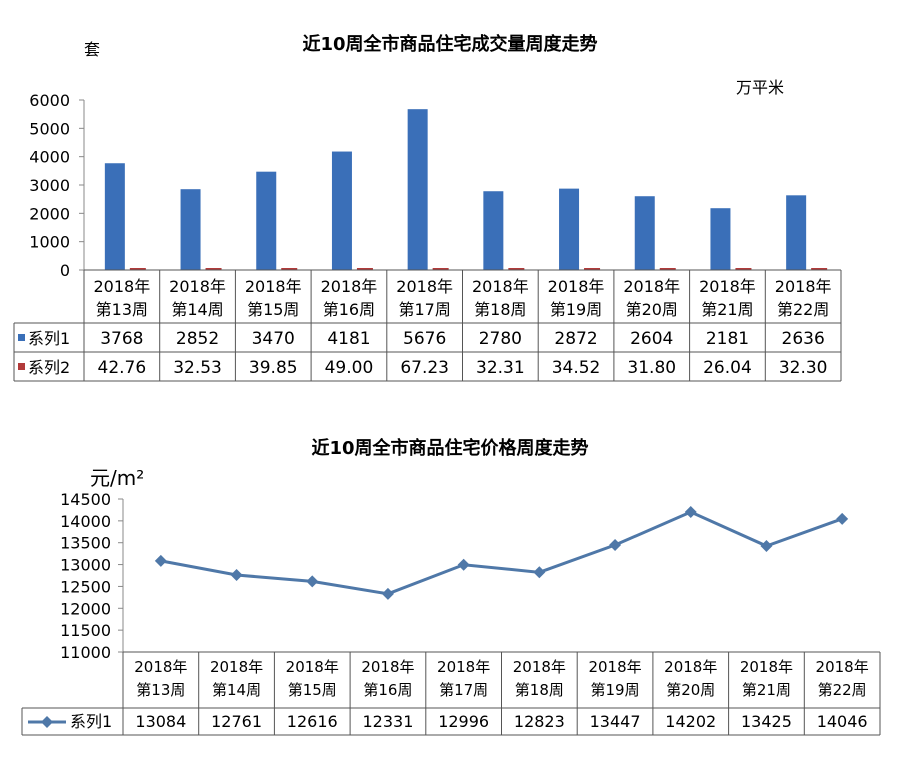 The width and height of the screenshot is (904, 768). What do you see at coordinates (349, 368) in the screenshot?
I see `data-label: 49.00` at bounding box center [349, 368].